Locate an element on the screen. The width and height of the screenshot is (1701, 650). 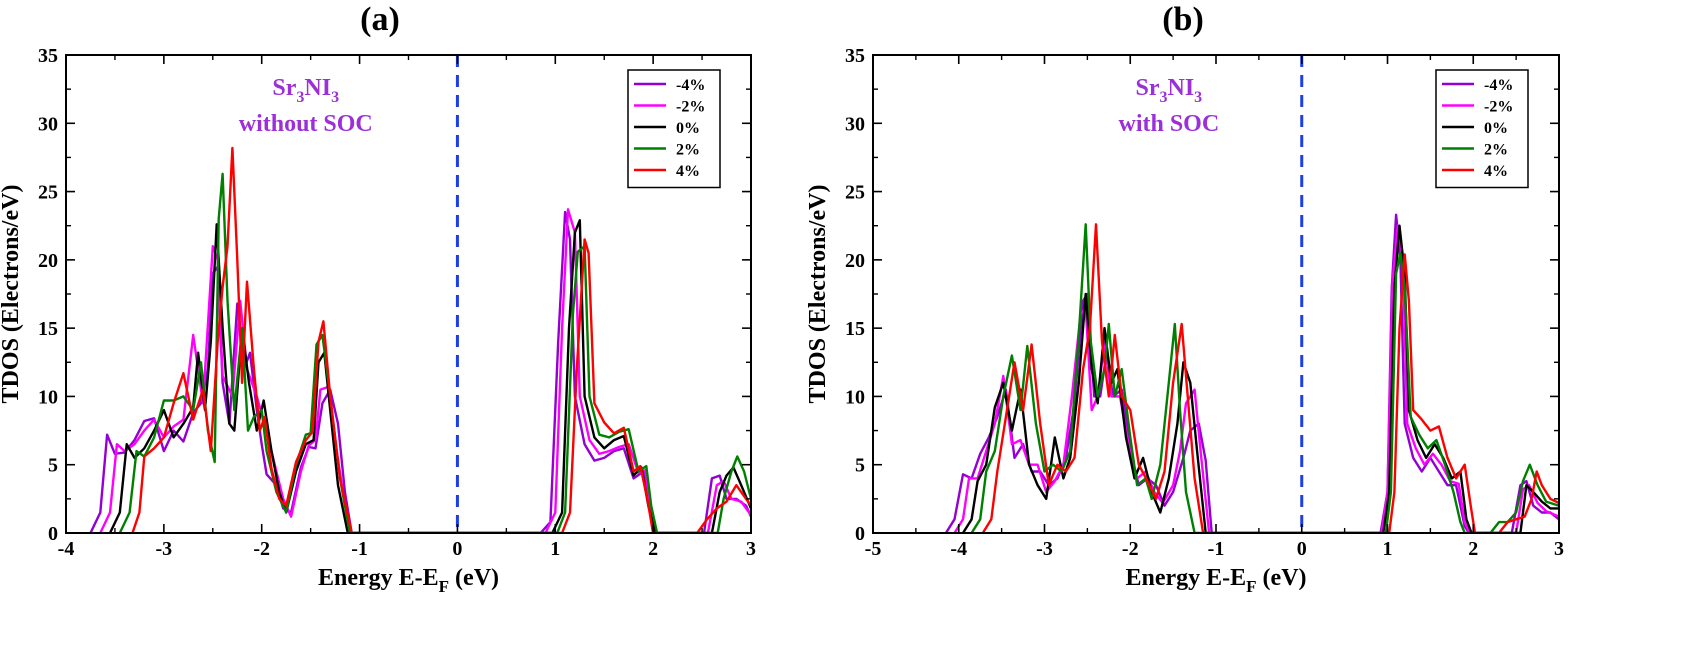
panel-label: (a) is located at coordinates (380, 19).